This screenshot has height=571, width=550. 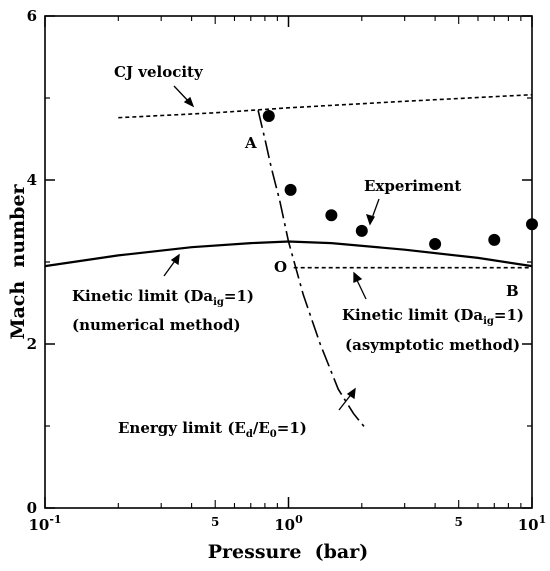 I want to click on annotation-point-a: A, so click(x=250, y=143).